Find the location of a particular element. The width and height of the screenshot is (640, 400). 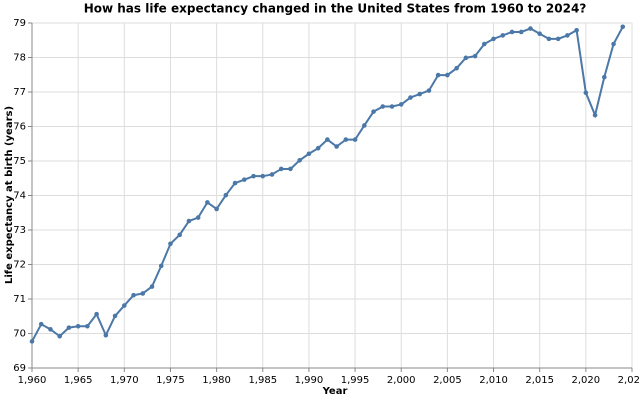

y-tick-label: 70 is located at coordinates (19, 334).